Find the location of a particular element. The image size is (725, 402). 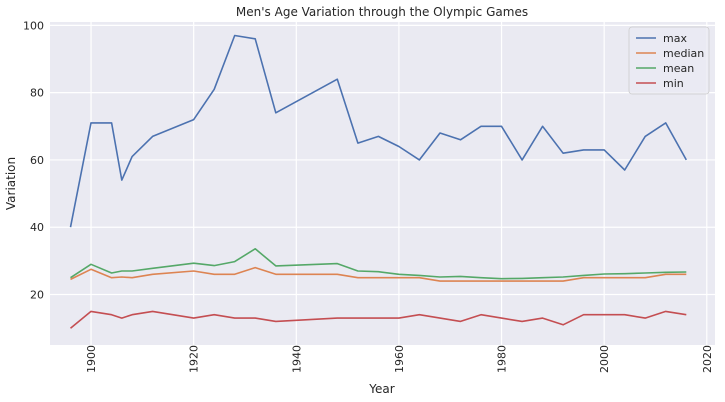

x-axis-label: Year is located at coordinates (381, 389).